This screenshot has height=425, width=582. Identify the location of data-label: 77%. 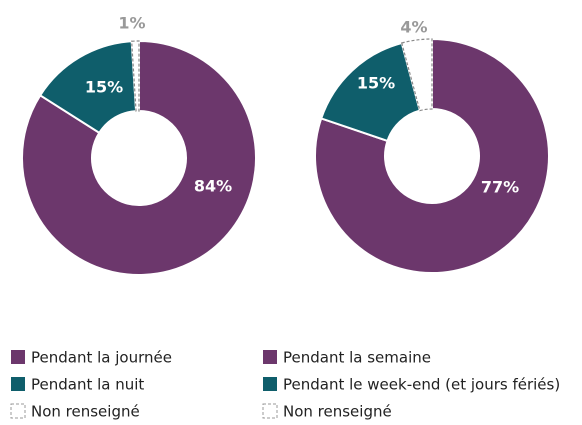
(500, 187).